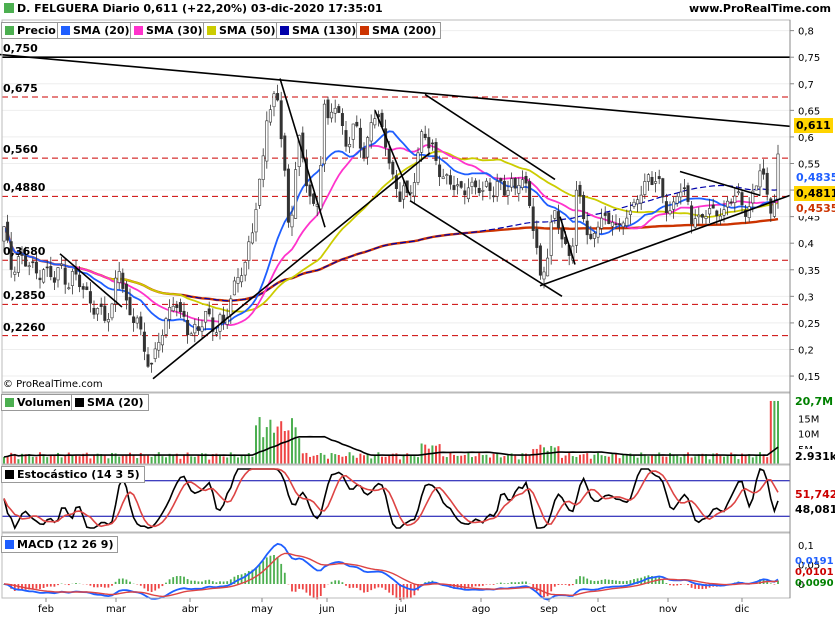  I want to click on volume-swatch, so click(9, 402).